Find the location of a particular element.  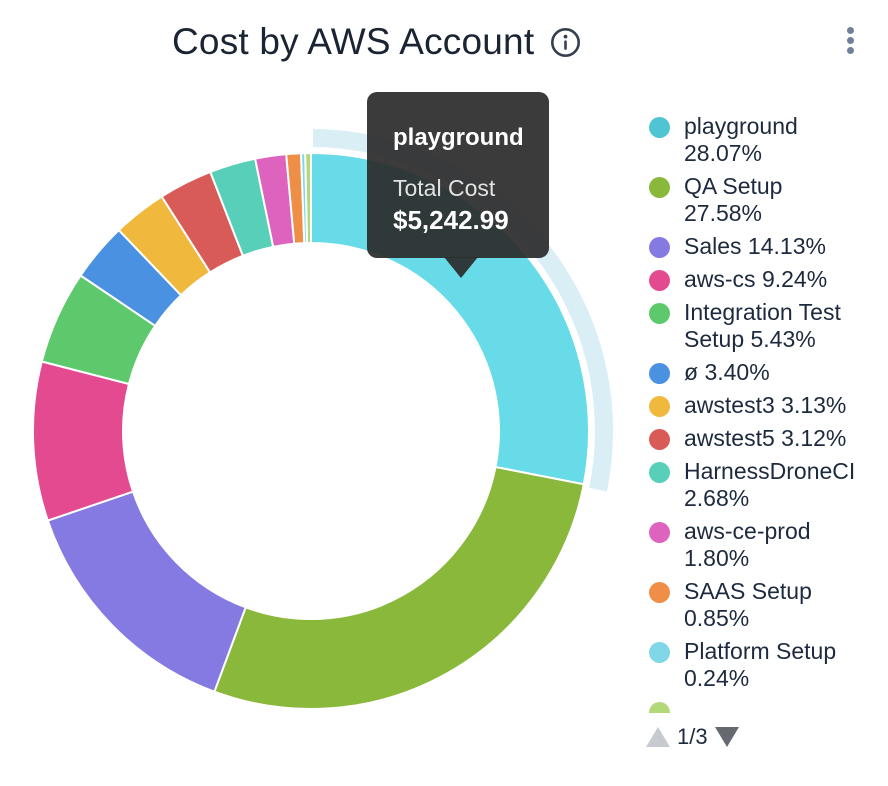

legend-item-label: QA Setup 27.58% is located at coordinates (733, 199).